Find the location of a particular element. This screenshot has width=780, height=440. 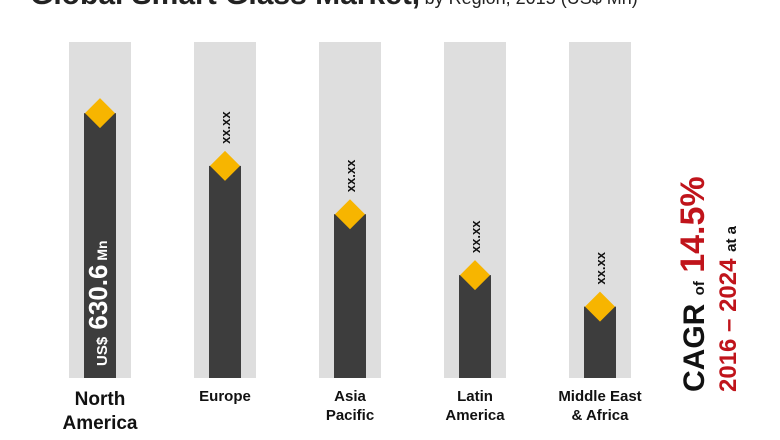

category-label-north-america: North America is located at coordinates (100, 412).